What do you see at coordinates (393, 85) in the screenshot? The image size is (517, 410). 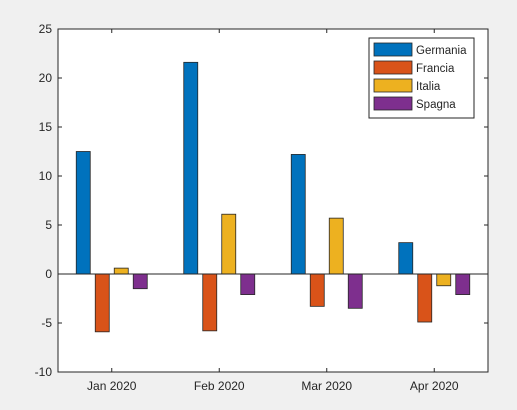 I see `legend-swatch-italia` at bounding box center [393, 85].